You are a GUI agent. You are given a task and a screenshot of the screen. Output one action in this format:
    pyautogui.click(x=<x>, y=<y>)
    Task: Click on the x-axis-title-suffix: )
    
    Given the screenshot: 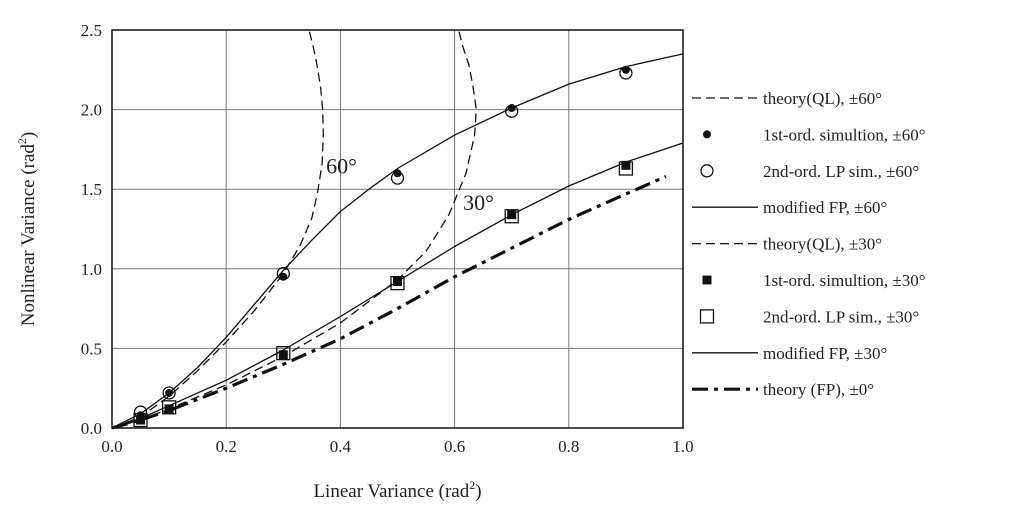 What is the action you would take?
    pyautogui.click(x=478, y=491)
    